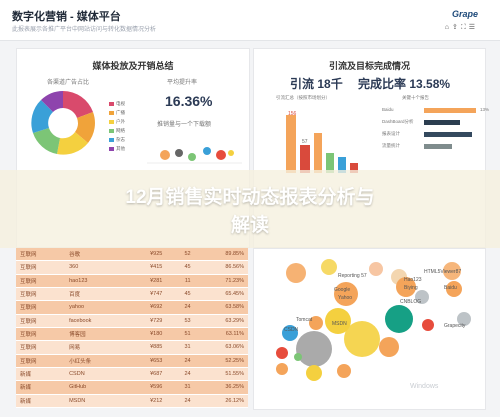  Describe the element at coordinates (68, 83) in the screenshot. I see `donut-title: 各渠道广告占比` at that location.